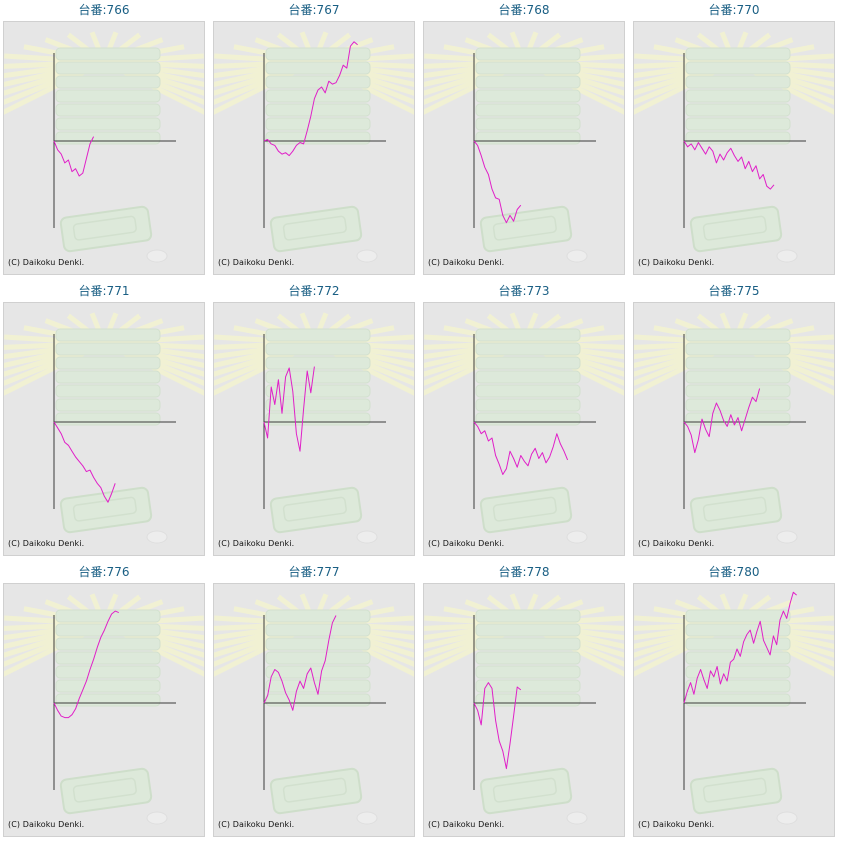 The width and height of the screenshot is (842, 842). What do you see at coordinates (524, 572) in the screenshot?
I see `machine-number-link: 台番:778` at bounding box center [524, 572].